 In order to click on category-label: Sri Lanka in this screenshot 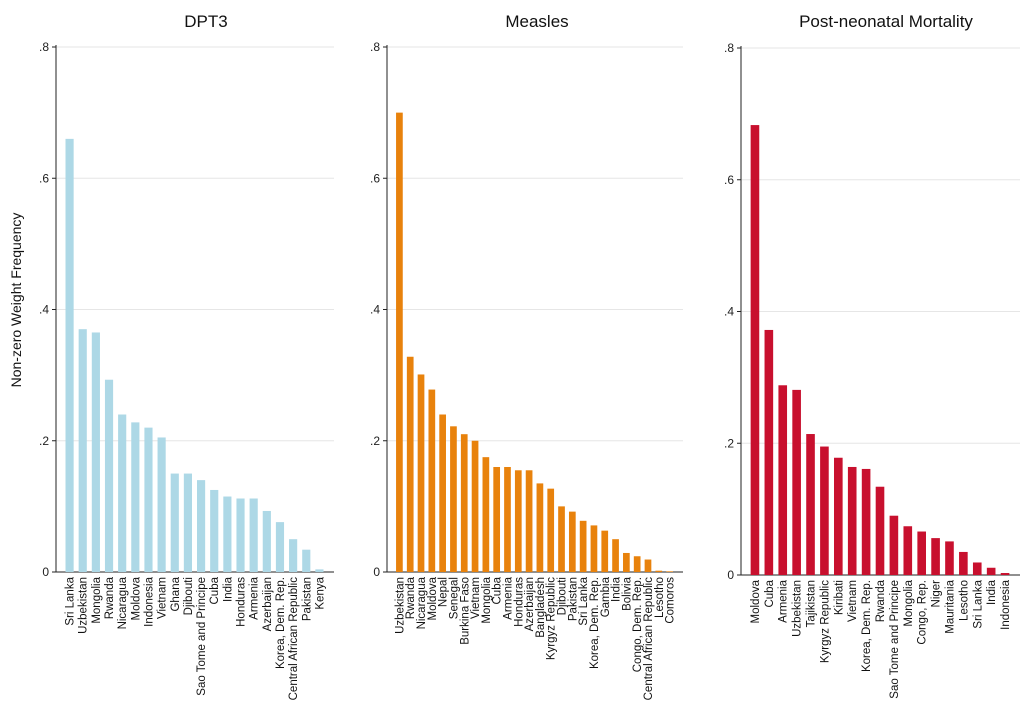, I will do `click(978, 603)`.